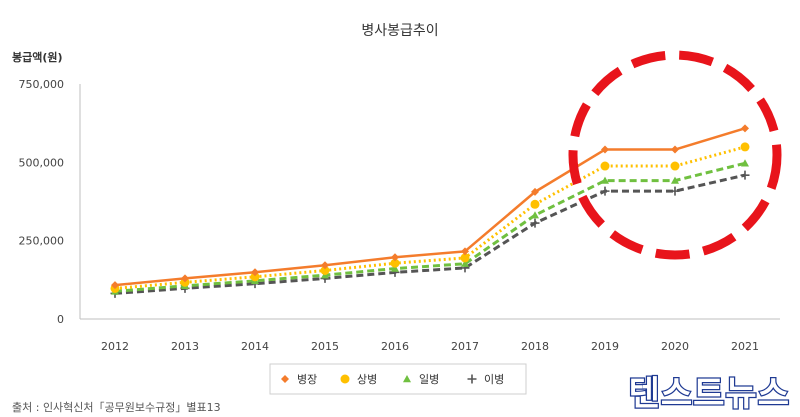 Image resolution: width=800 pixels, height=417 pixels. Describe the element at coordinates (675, 346) in the screenshot. I see `x-tick-label: 2020` at that location.